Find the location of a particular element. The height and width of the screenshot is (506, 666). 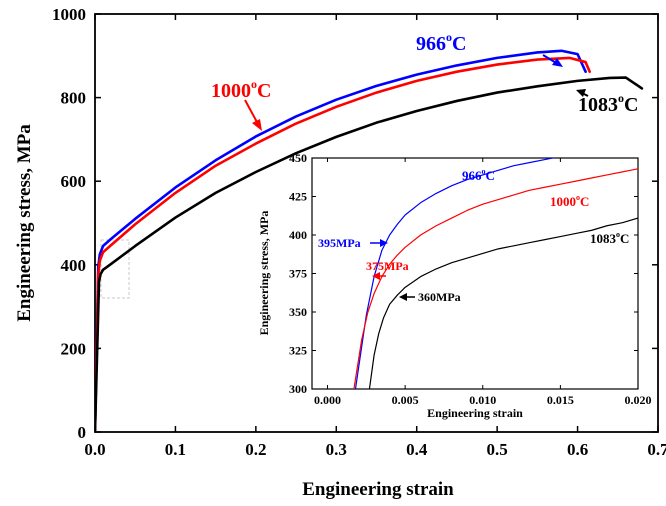

y-tick-label-1: 325 is located at coordinates (298, 351).